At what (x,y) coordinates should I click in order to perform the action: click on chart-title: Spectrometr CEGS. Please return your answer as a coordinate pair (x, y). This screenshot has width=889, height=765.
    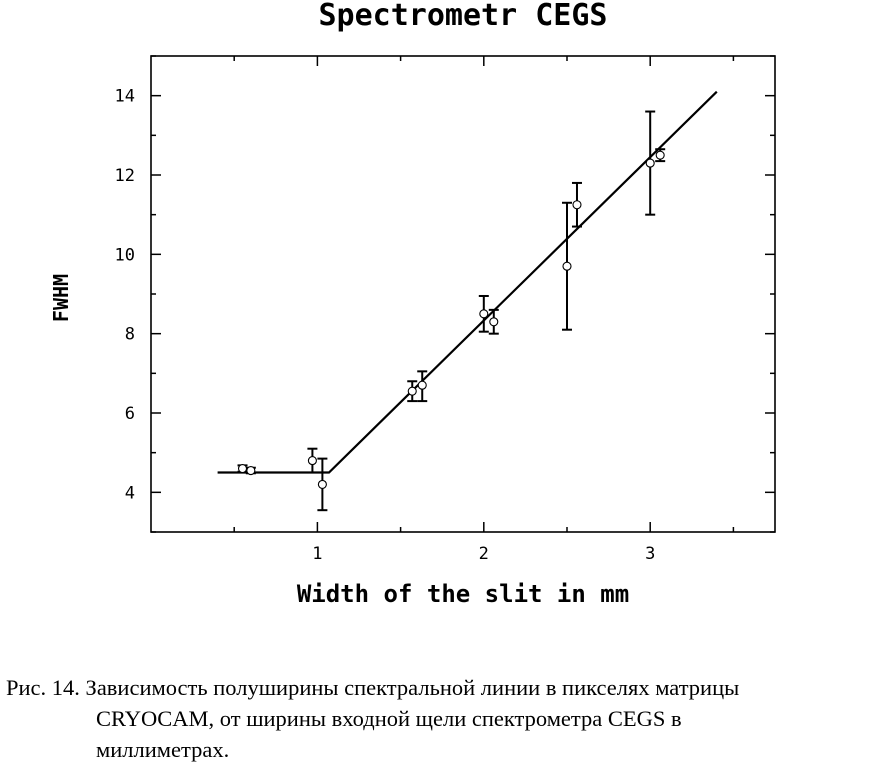
    Looking at the image, I should click on (463, 16).